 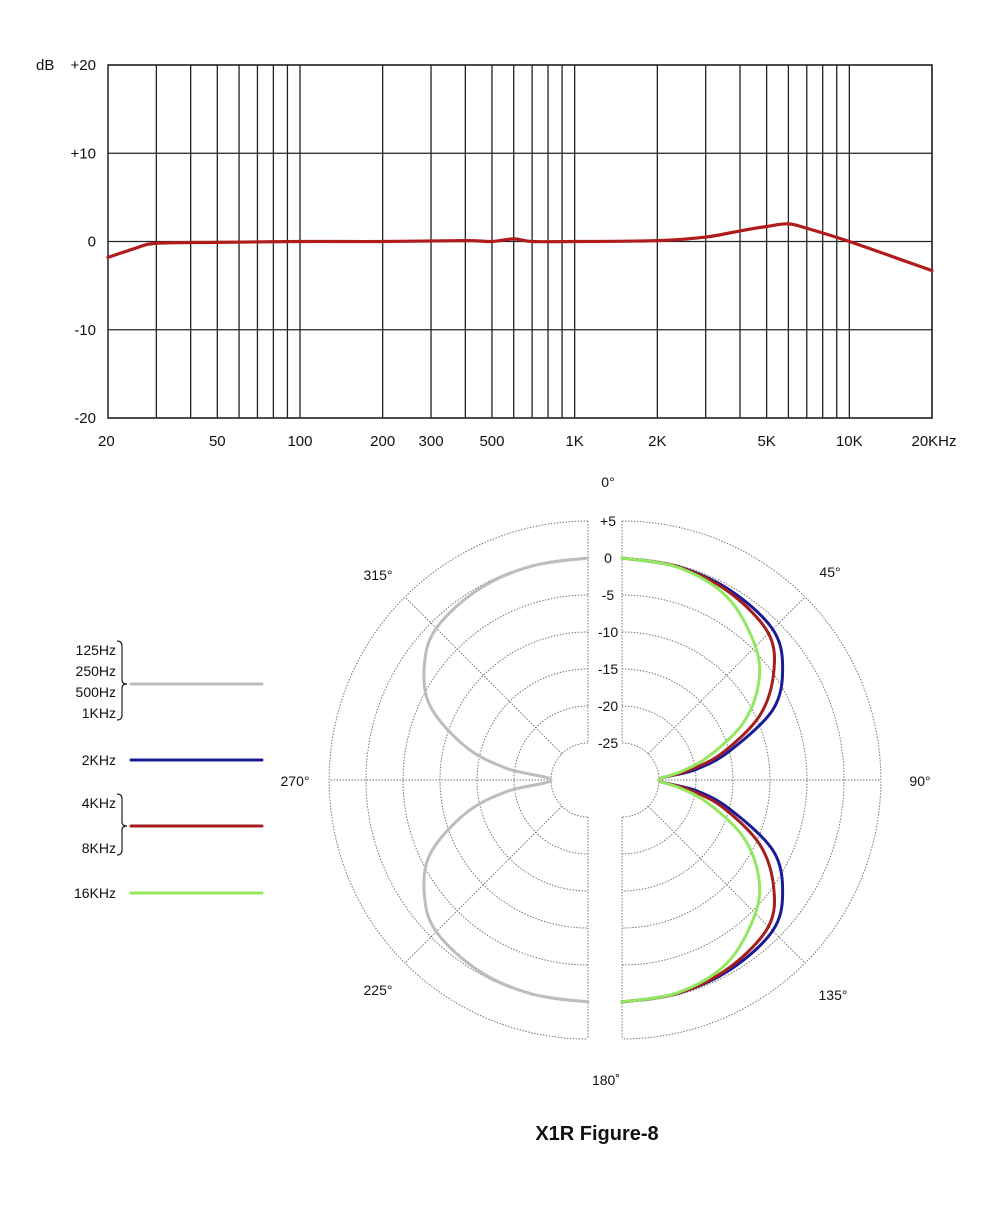 I want to click on y-axis-label: dB, so click(x=45, y=65).